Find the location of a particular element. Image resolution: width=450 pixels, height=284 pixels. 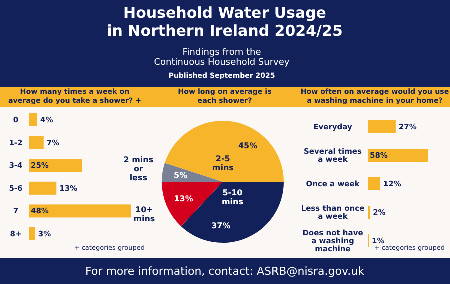

slice-label: 2-5 mins is located at coordinates (223, 163).